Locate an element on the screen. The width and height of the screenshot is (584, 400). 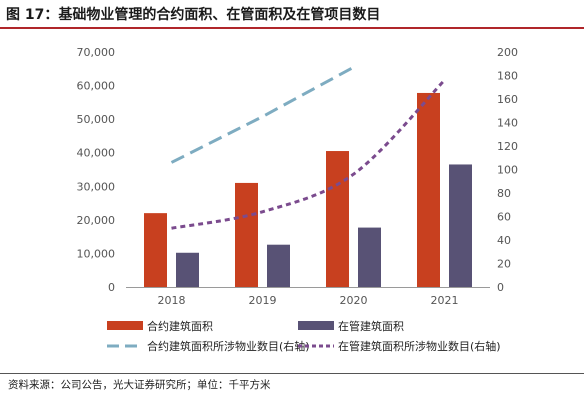
y-right-tick-label: 20 is located at coordinates (504, 264).